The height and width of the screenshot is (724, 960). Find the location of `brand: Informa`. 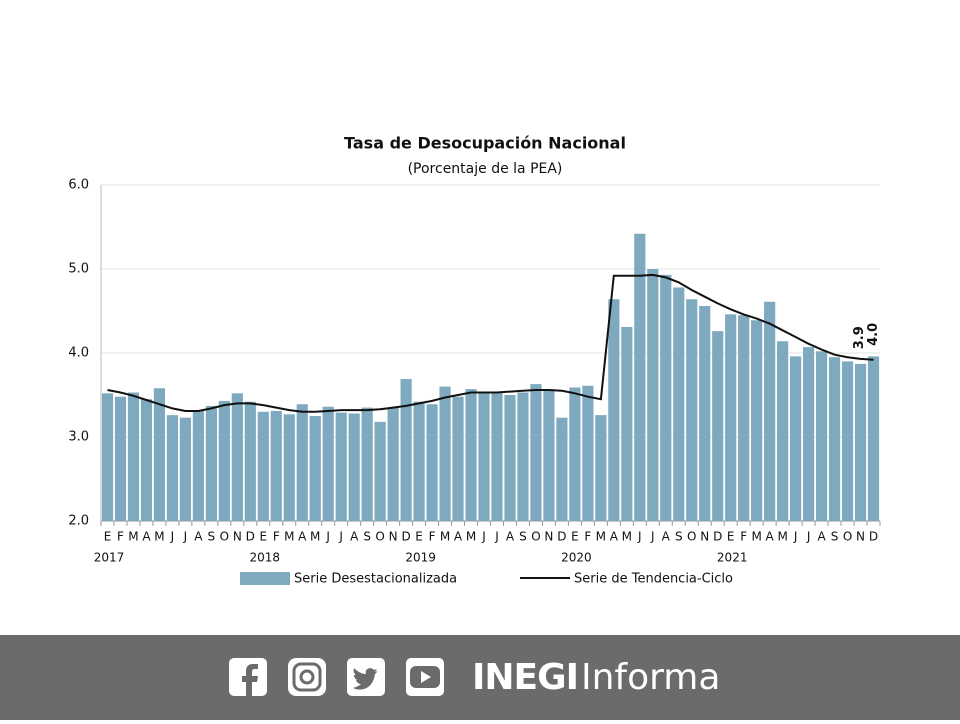

brand: Informa is located at coordinates (650, 677).